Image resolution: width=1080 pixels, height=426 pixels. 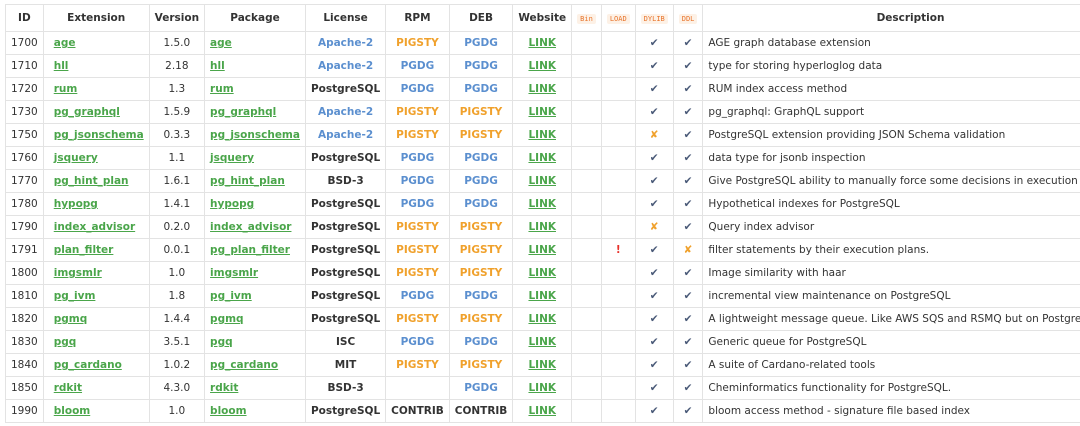 I want to click on extension-cell: pg_cardano, so click(x=96, y=365).